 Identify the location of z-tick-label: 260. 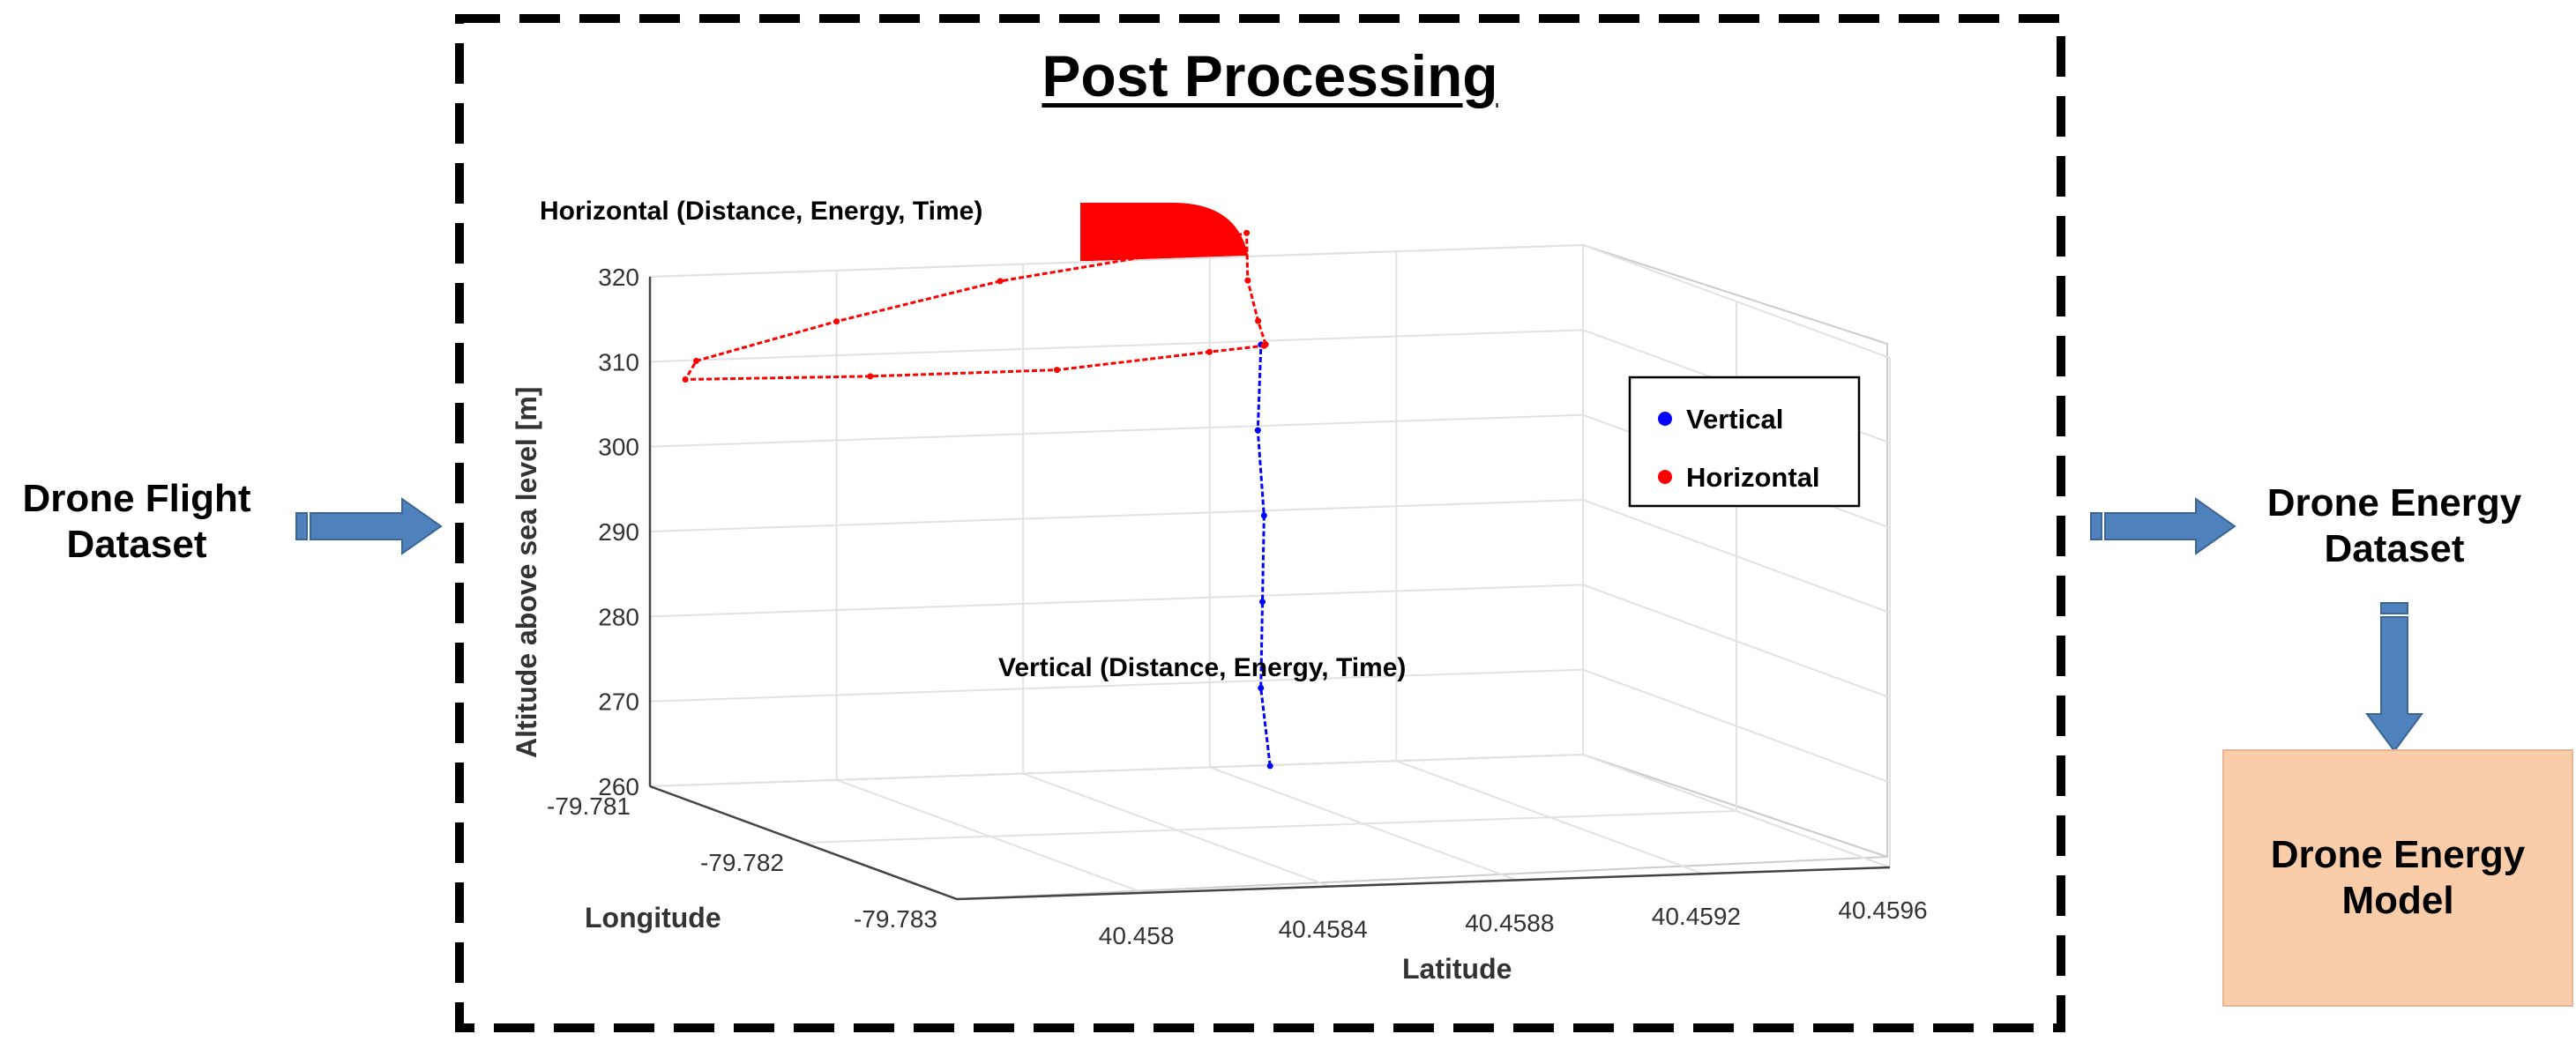
(618, 786).